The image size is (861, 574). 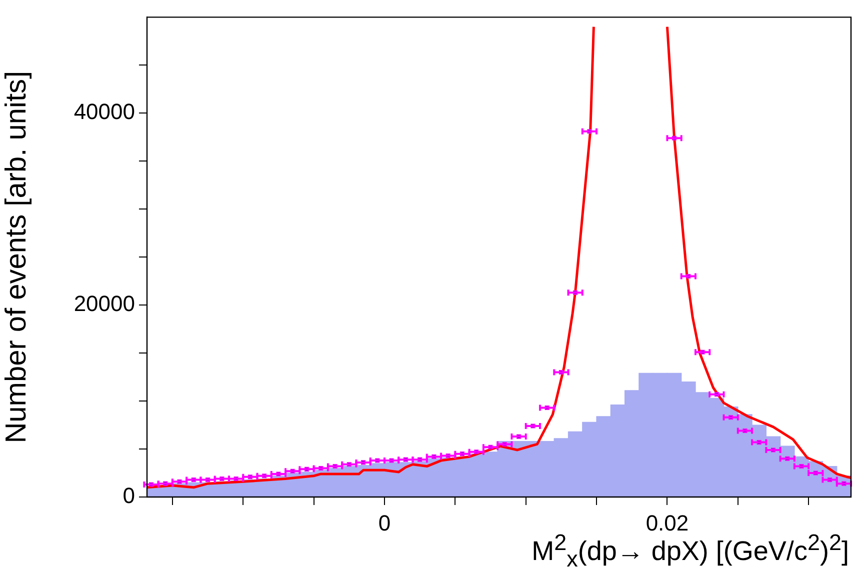 What do you see at coordinates (104, 111) in the screenshot?
I see `y-tick-label: 40000` at bounding box center [104, 111].